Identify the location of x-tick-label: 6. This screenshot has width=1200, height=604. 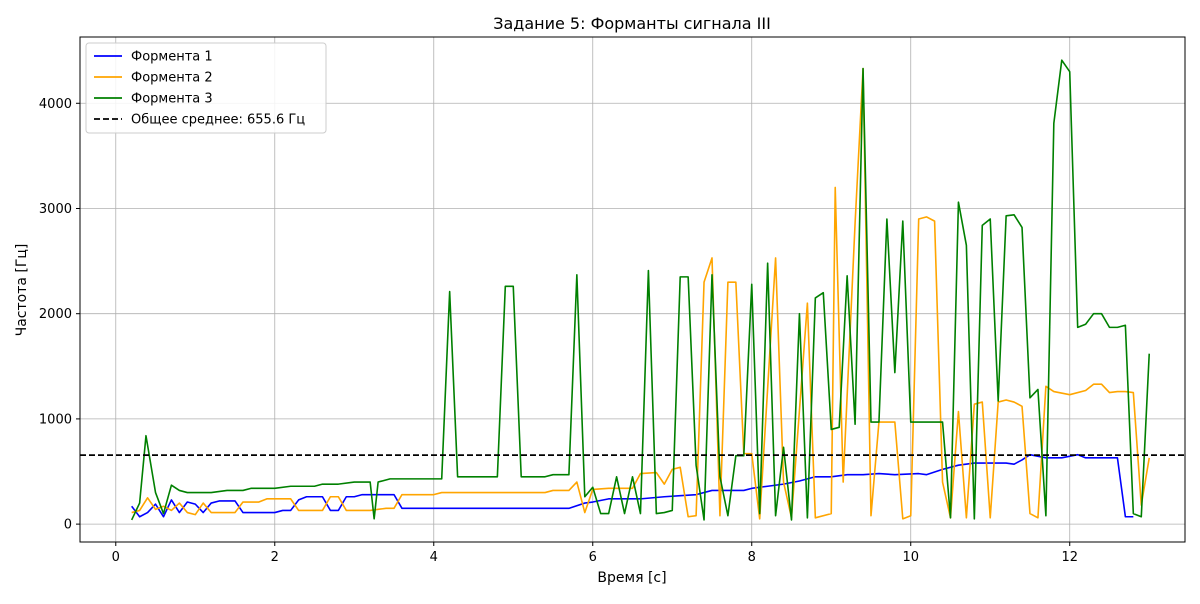
(593, 557).